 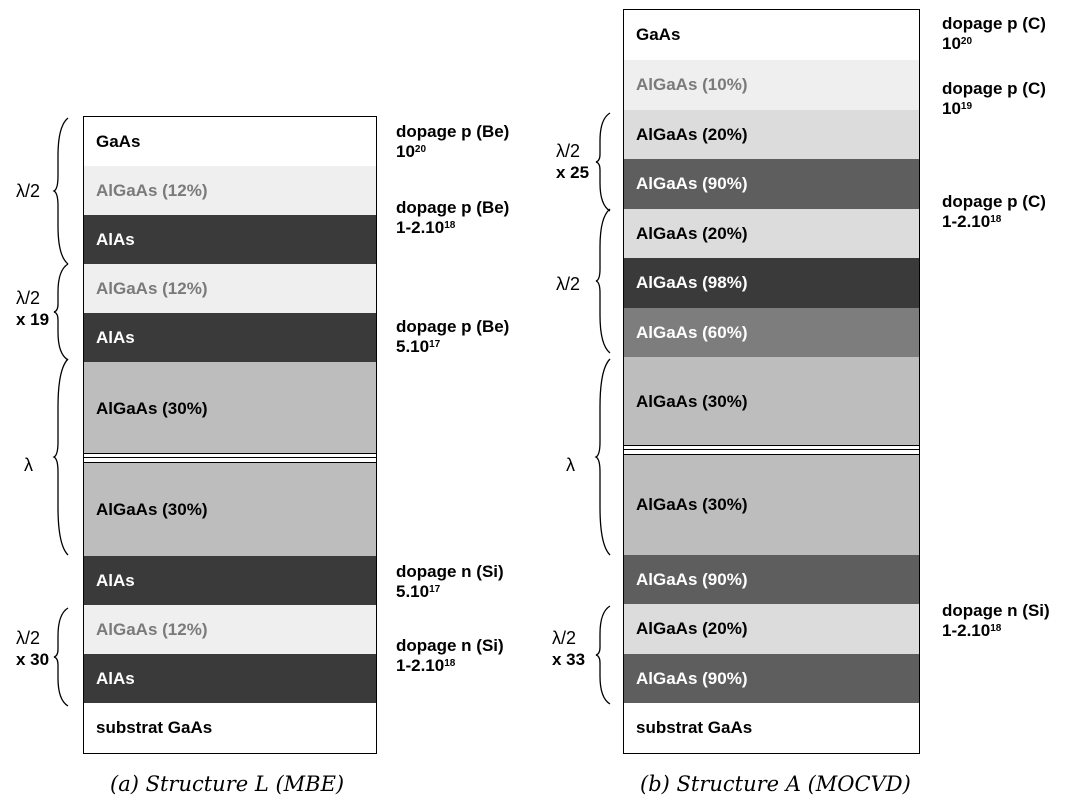 I want to click on layer-a-2: AlGaAs (10%), so click(x=771, y=85).